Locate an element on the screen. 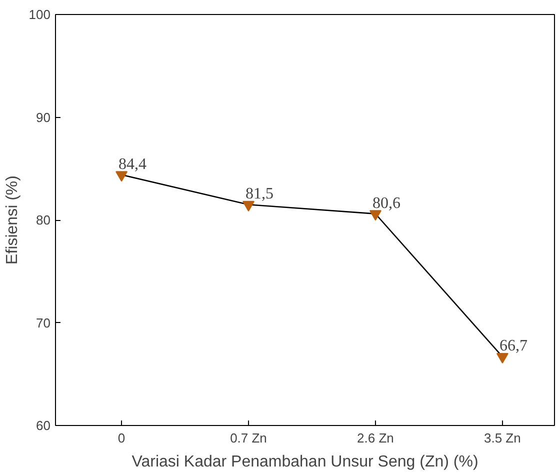 This screenshot has width=560, height=473. data-label: 80,6 is located at coordinates (386, 203).